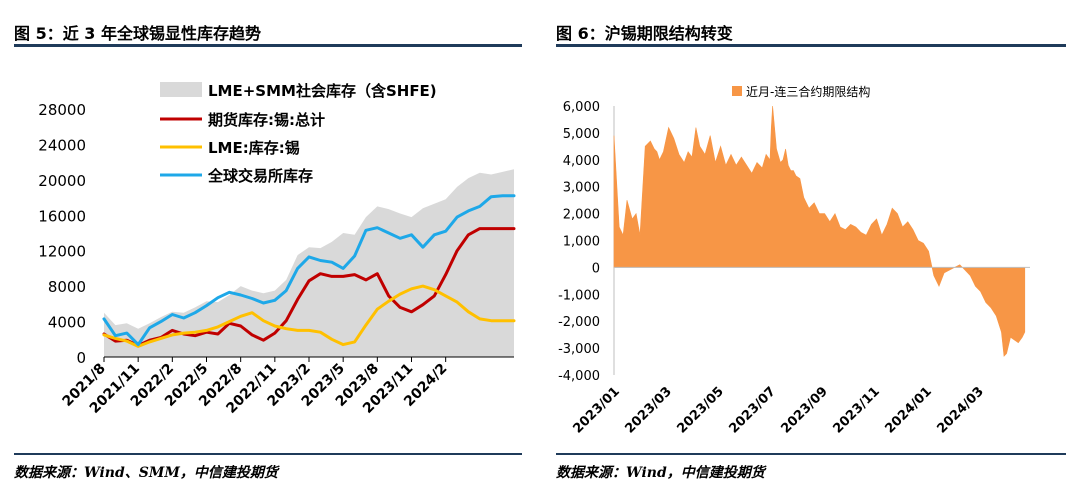 This screenshot has height=493, width=1080. What do you see at coordinates (62, 252) in the screenshot?
I see `y-tick-label: 12000` at bounding box center [62, 252].